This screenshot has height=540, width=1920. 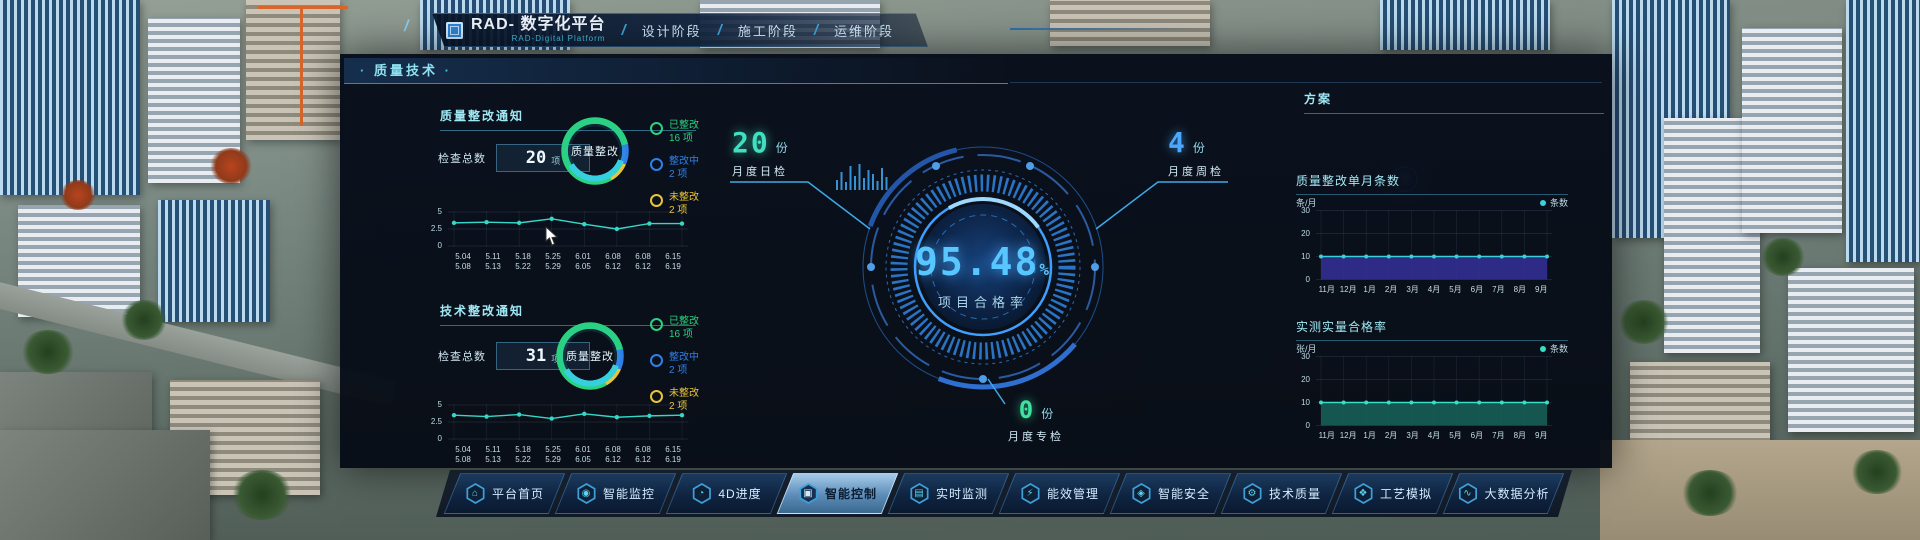 I want to click on connector-lines, so click(x=979, y=293).